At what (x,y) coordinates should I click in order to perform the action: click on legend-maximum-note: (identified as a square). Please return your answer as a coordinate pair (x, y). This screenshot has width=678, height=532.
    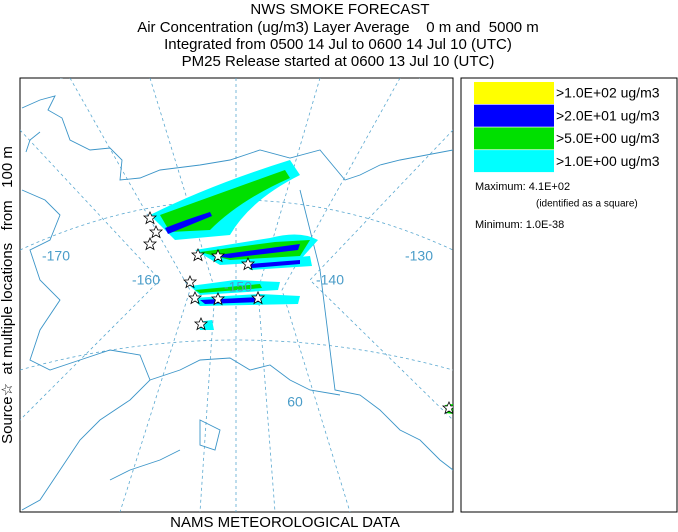
    Looking at the image, I should click on (587, 204).